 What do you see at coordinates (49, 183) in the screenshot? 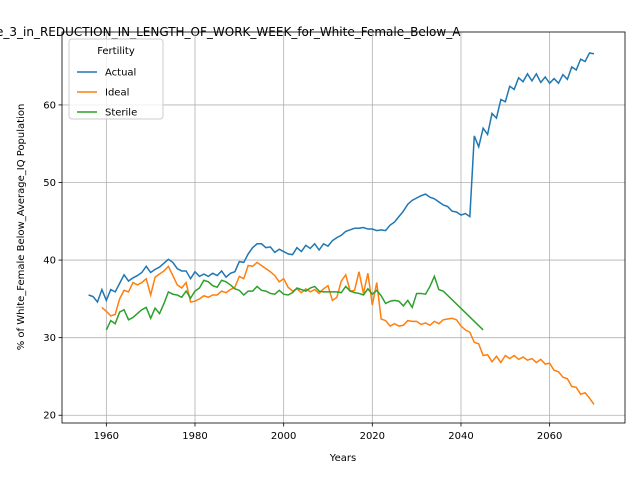
I see `y-tick-label: 50` at bounding box center [49, 183].